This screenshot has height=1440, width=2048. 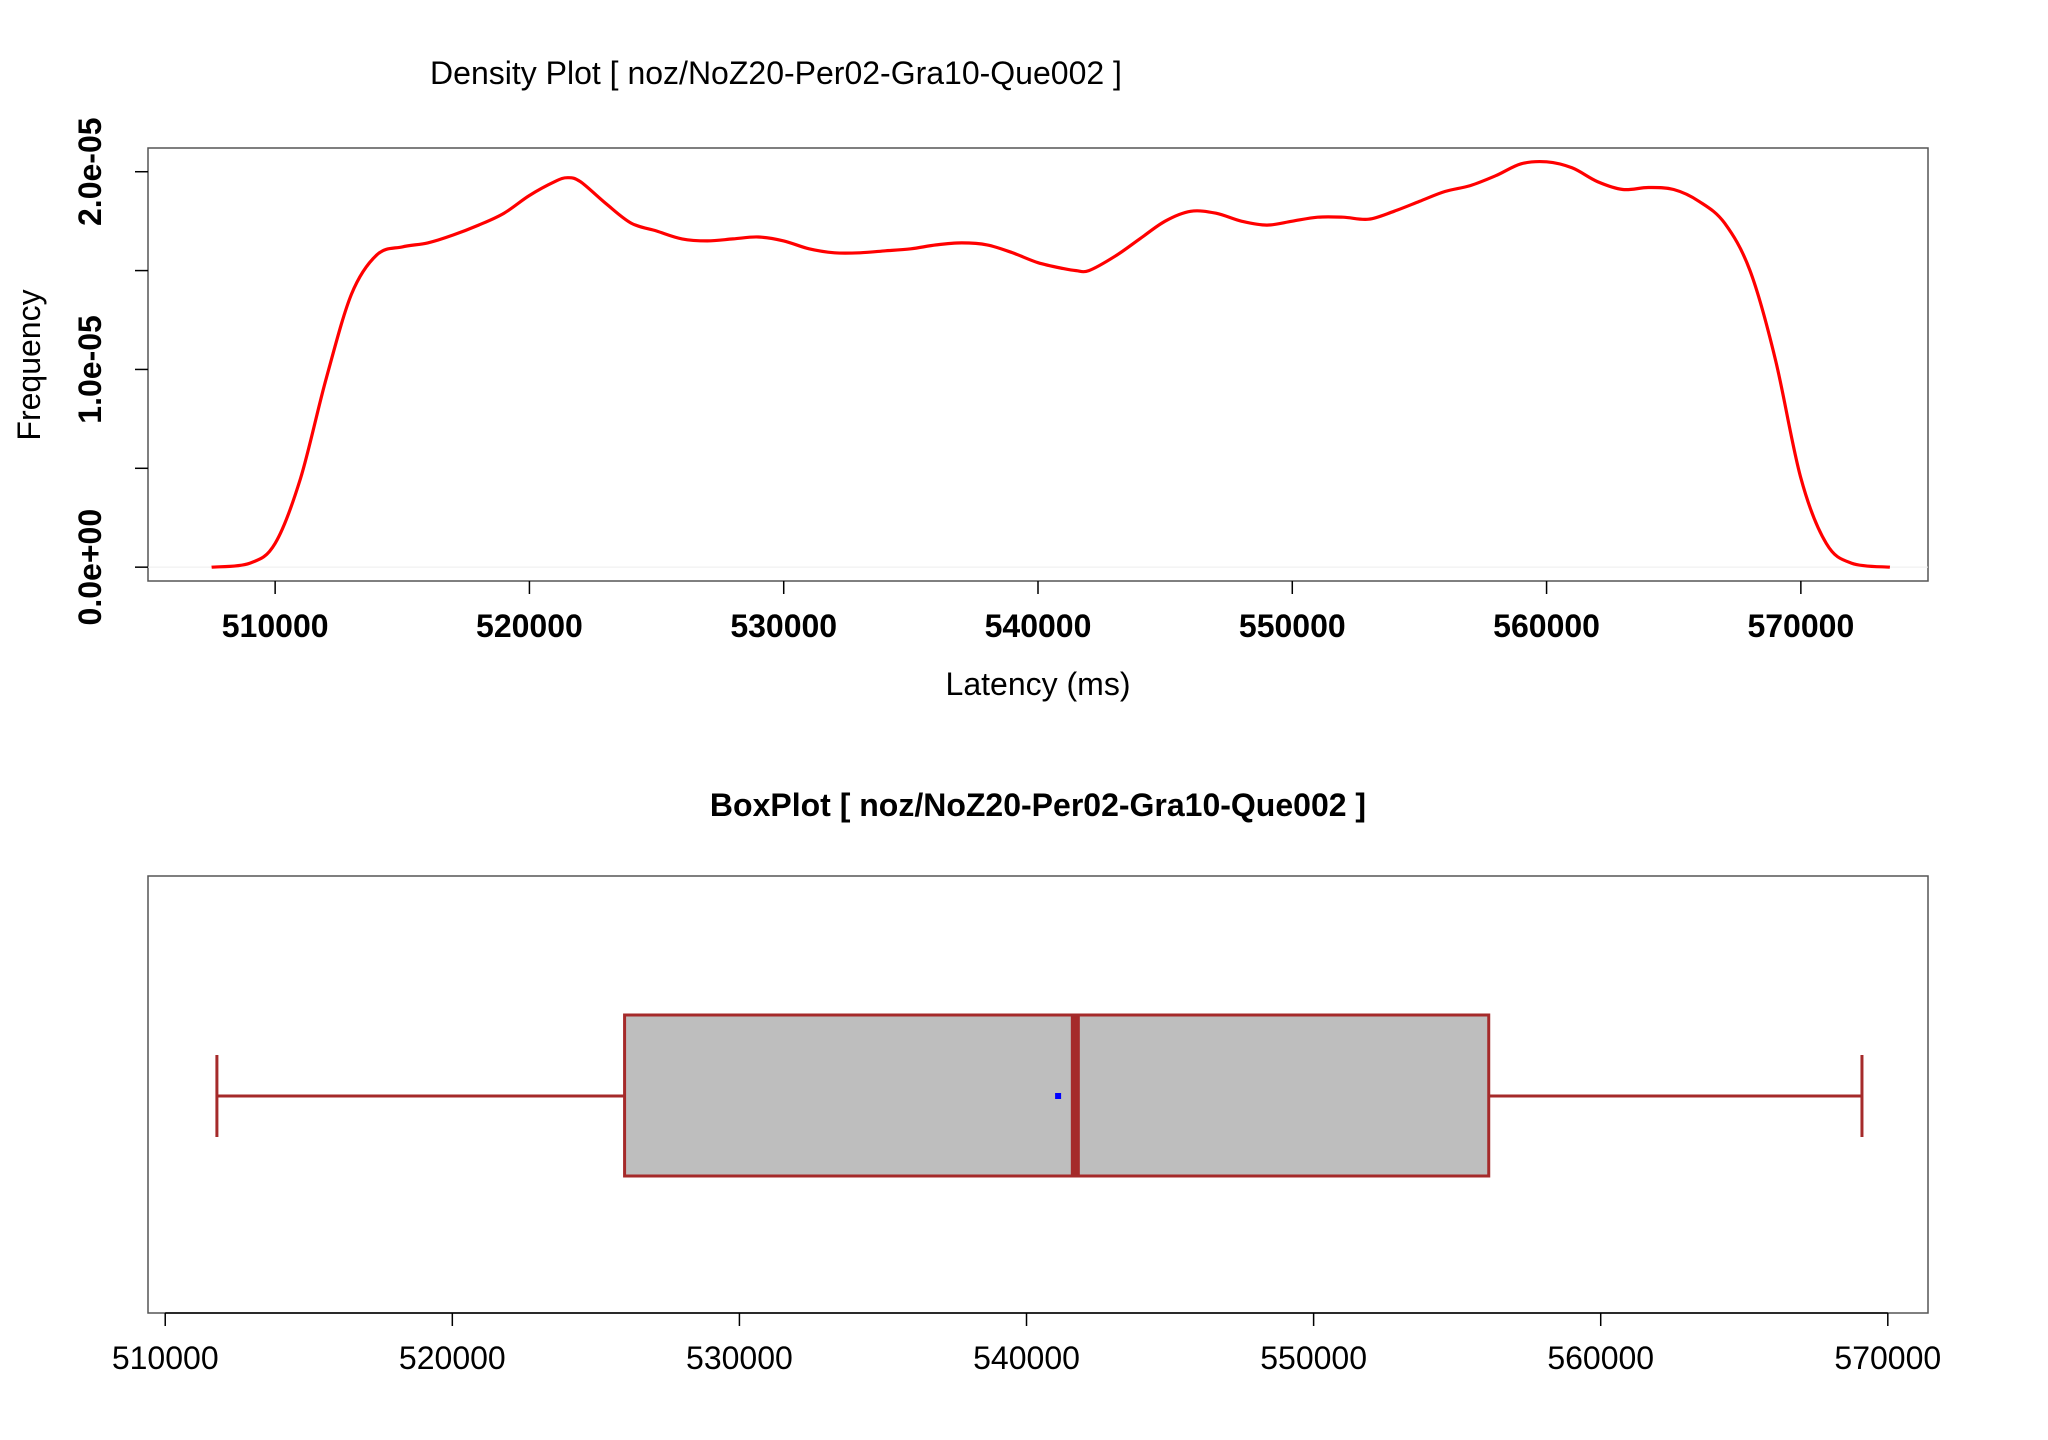 I want to click on density-x-tick-label: 570000, so click(x=1800, y=626).